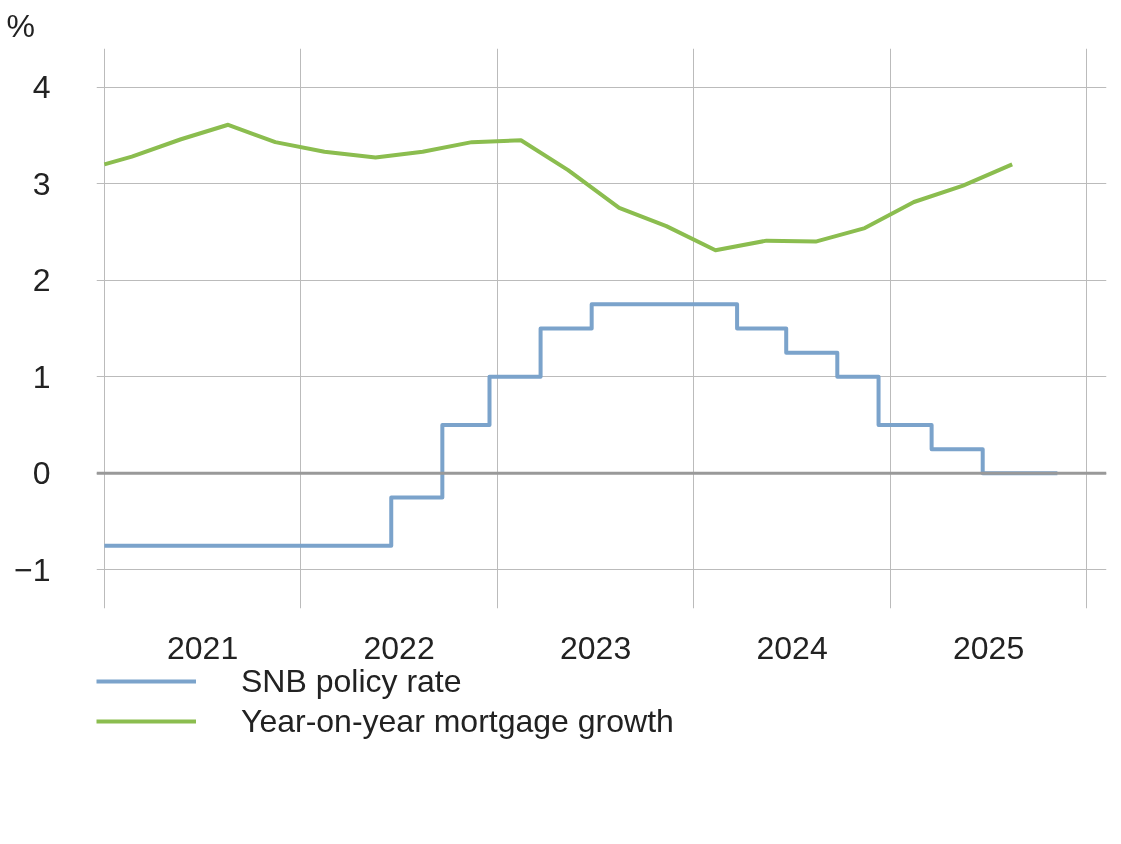 This screenshot has width=1121, height=844. Describe the element at coordinates (596, 647) in the screenshot. I see `x-tick-label: 2023` at that location.